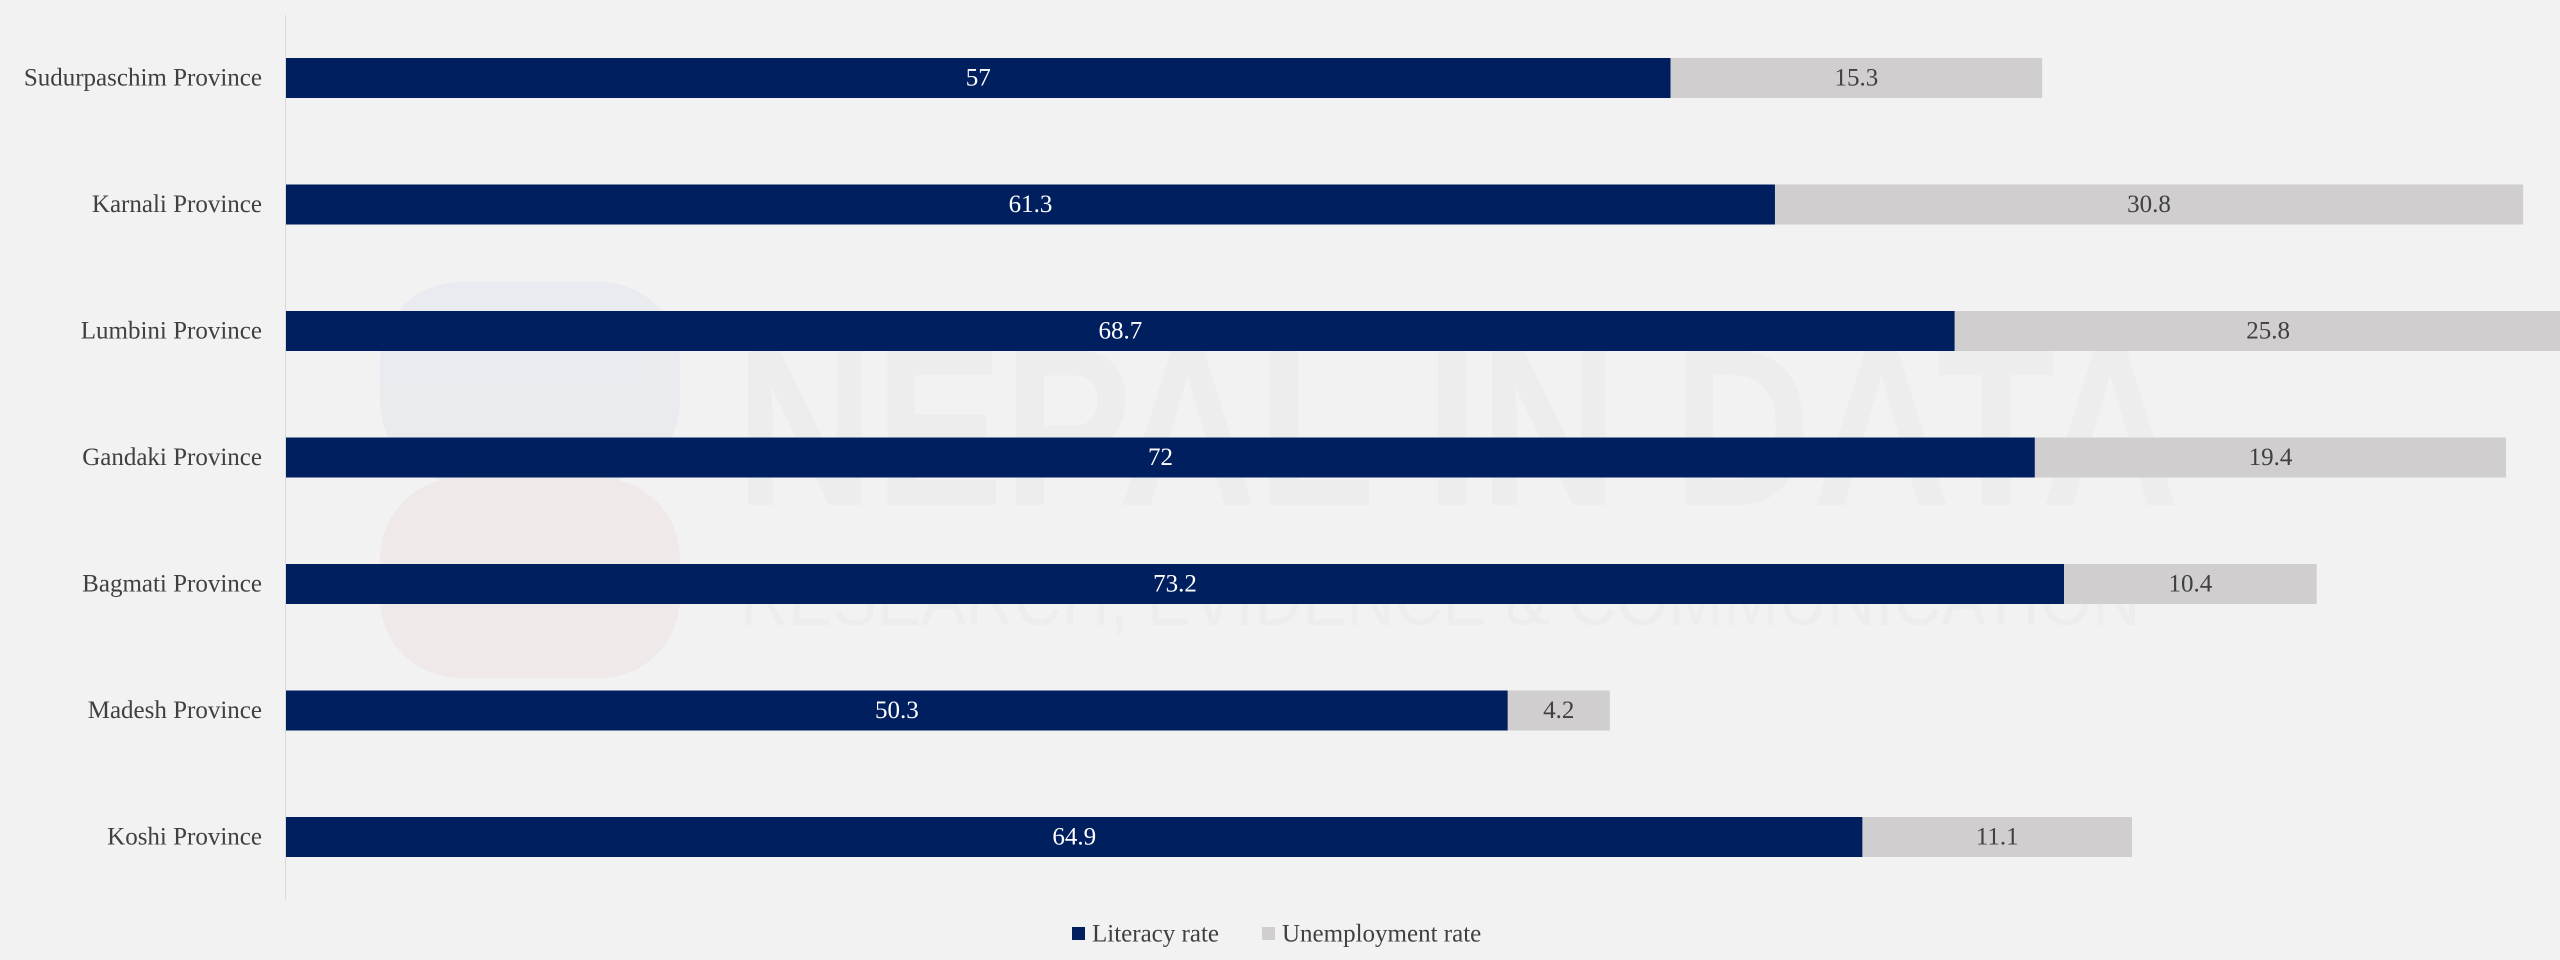 Image resolution: width=2560 pixels, height=960 pixels. I want to click on data-label-unemployment-rate-koshi-province: 11.1, so click(1997, 837).